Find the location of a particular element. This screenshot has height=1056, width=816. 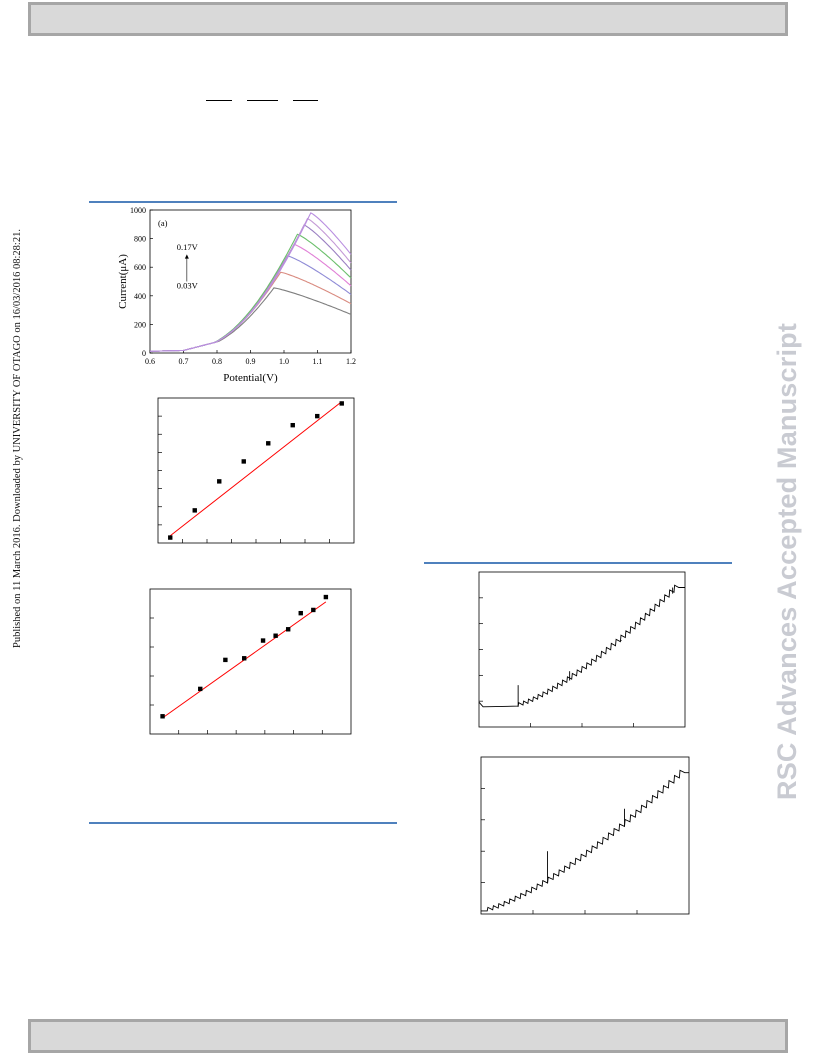

x-axis-label: Potential(V) is located at coordinates (250, 378).